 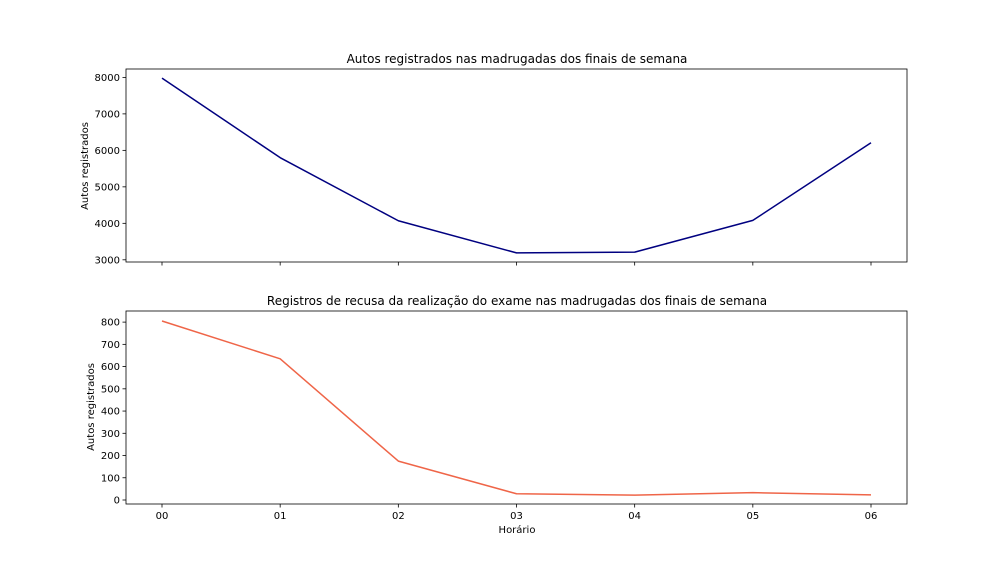 What do you see at coordinates (110, 478) in the screenshot?
I see `y-tick-label: 100` at bounding box center [110, 478].